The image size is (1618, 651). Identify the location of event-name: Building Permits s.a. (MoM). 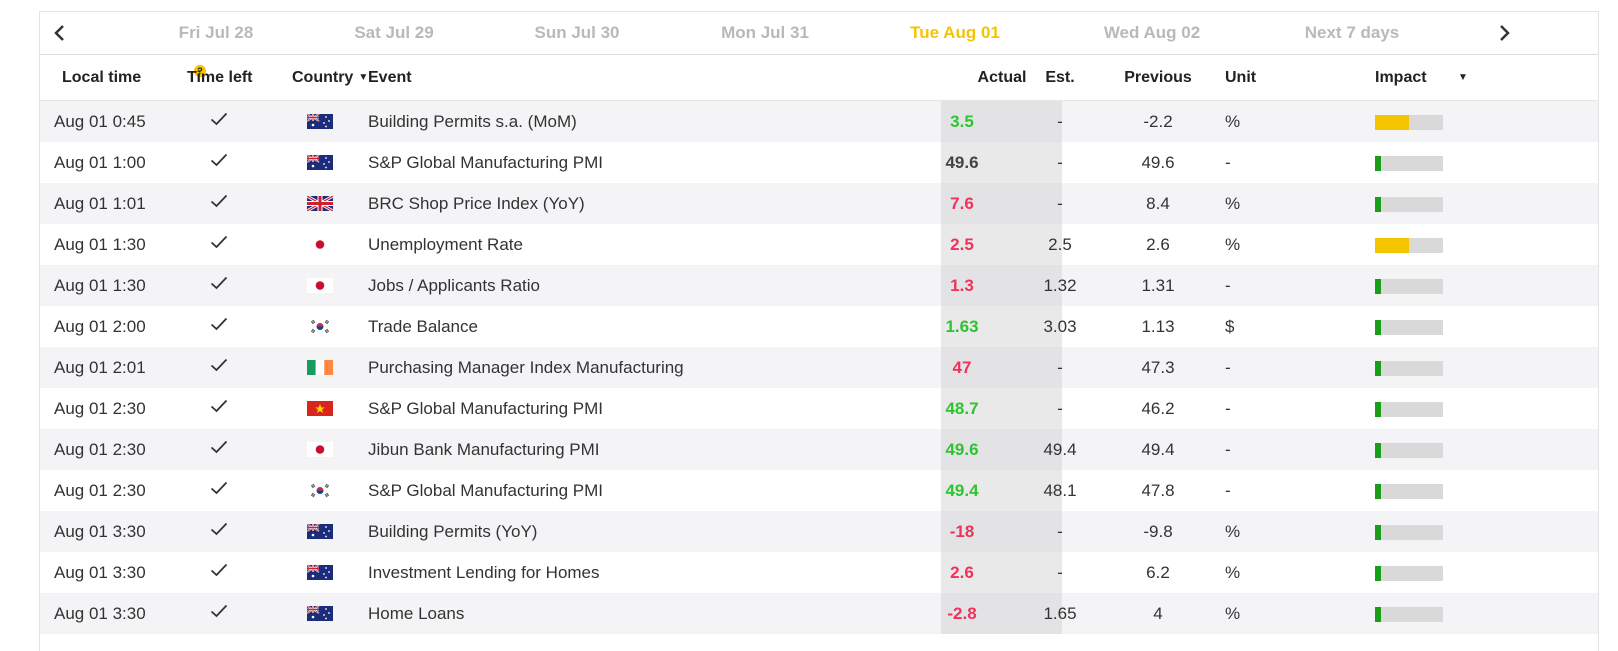
(472, 121).